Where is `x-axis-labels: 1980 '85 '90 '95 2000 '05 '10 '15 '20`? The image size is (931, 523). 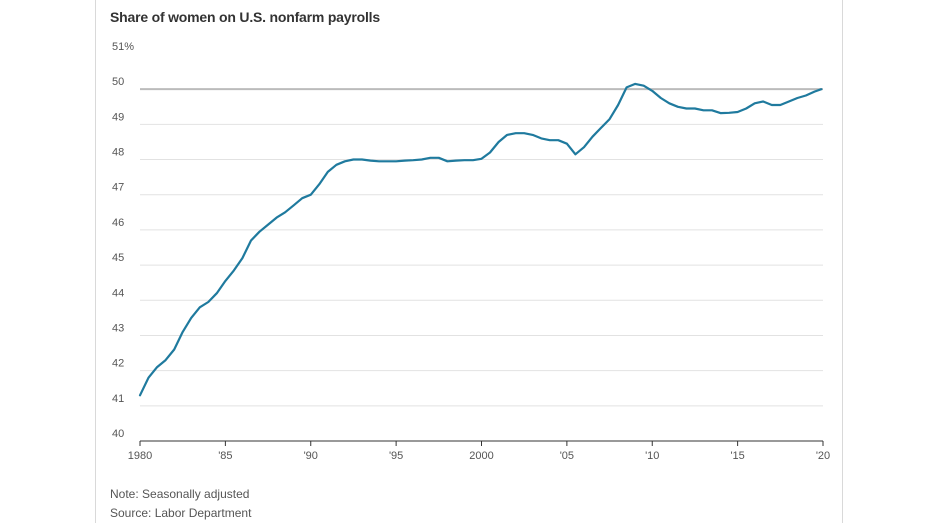 x-axis-labels: 1980 '85 '90 '95 2000 '05 '10 '15 '20 is located at coordinates (479, 451).